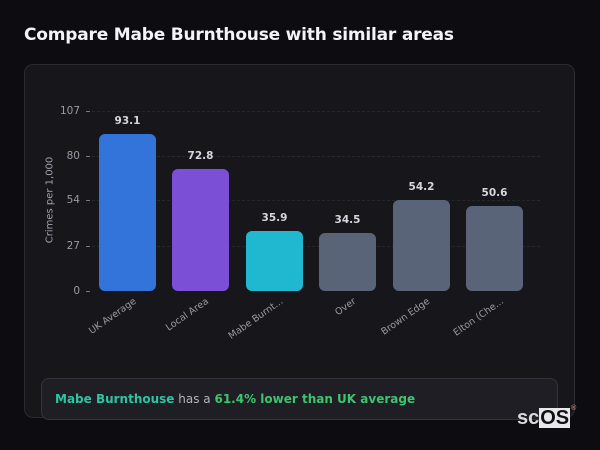  What do you see at coordinates (555, 418) in the screenshot?
I see `logo-os: OS` at bounding box center [555, 418].